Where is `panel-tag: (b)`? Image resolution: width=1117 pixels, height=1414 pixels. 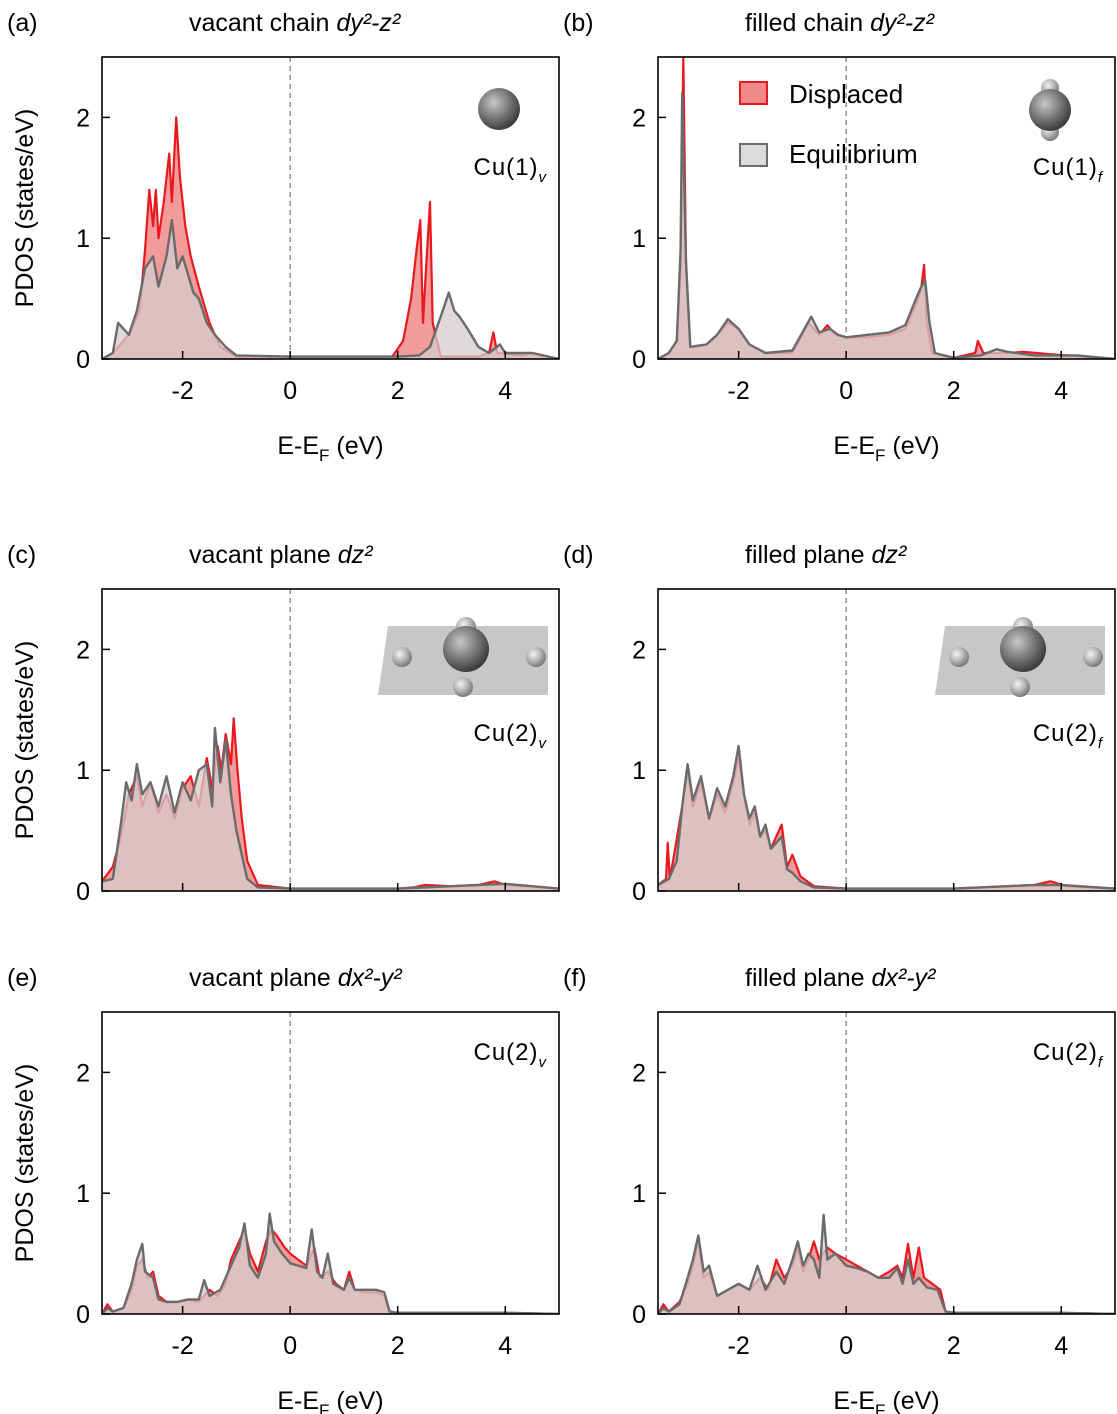 panel-tag: (b) is located at coordinates (578, 23).